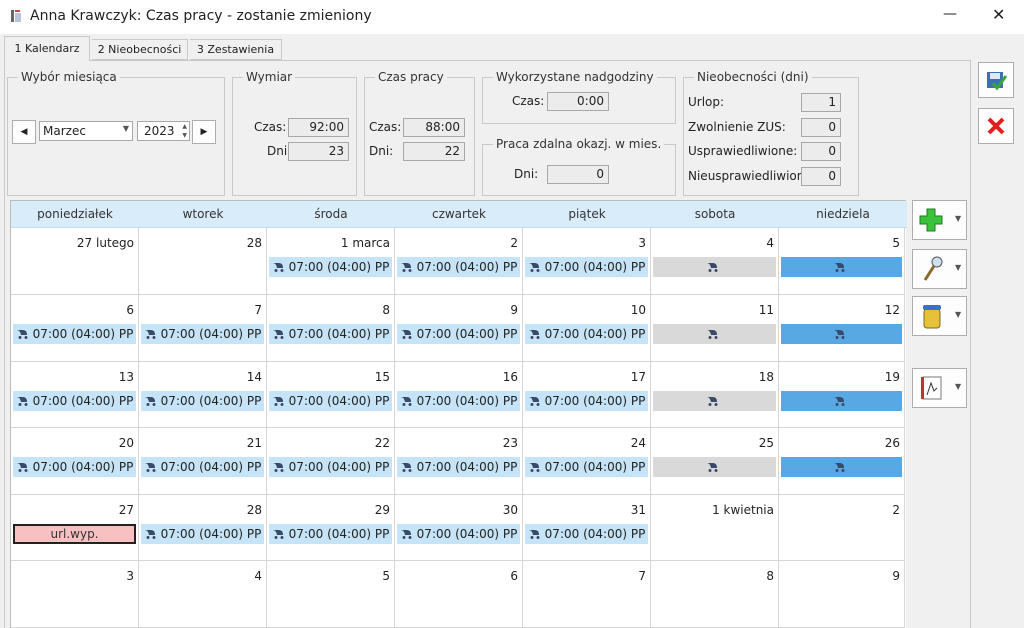  Describe the element at coordinates (459, 214) in the screenshot. I see `weekday-header: czwartek` at that location.